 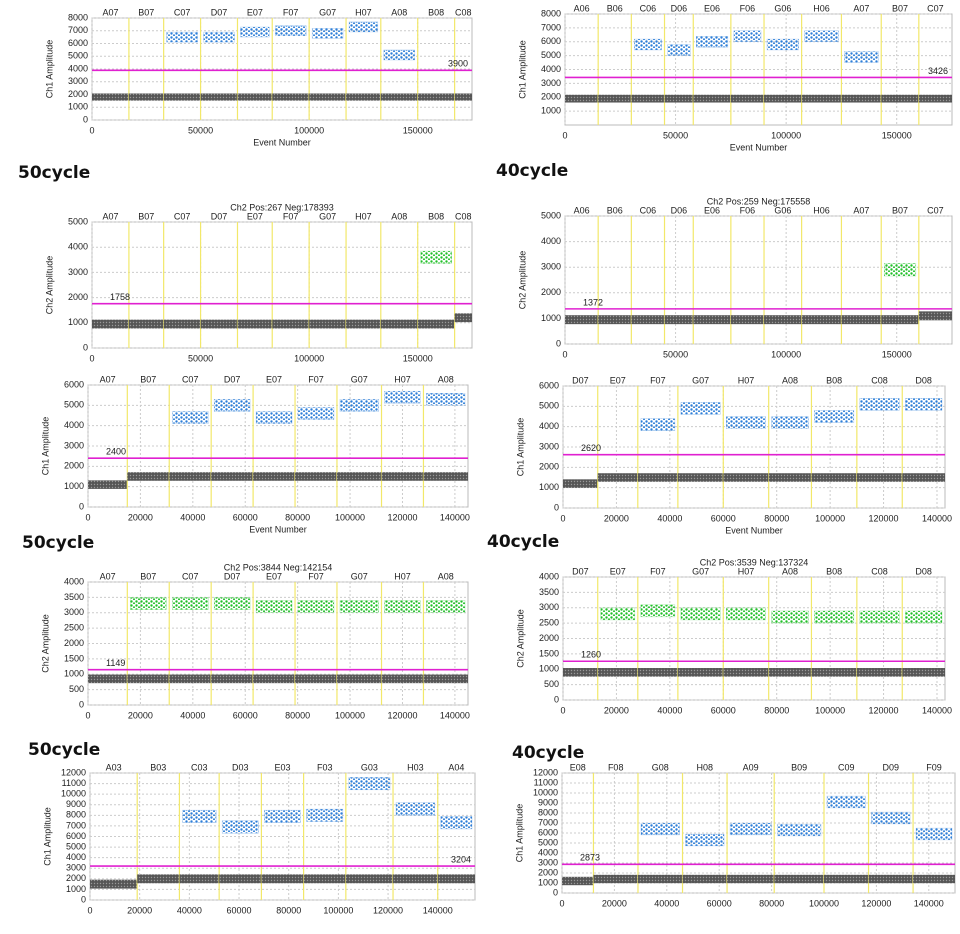 I want to click on well-label: H03, so click(x=415, y=767).